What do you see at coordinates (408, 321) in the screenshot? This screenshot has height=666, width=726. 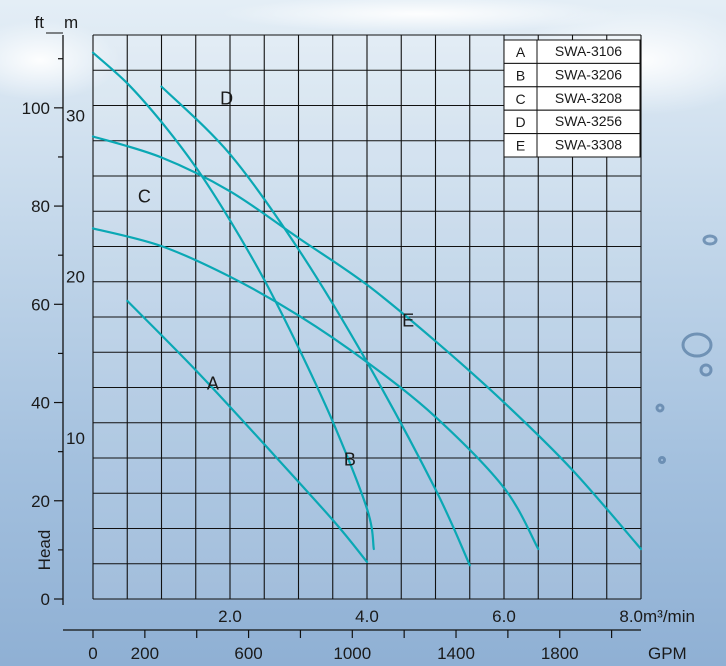 I see `curve-label-e: E` at bounding box center [408, 321].